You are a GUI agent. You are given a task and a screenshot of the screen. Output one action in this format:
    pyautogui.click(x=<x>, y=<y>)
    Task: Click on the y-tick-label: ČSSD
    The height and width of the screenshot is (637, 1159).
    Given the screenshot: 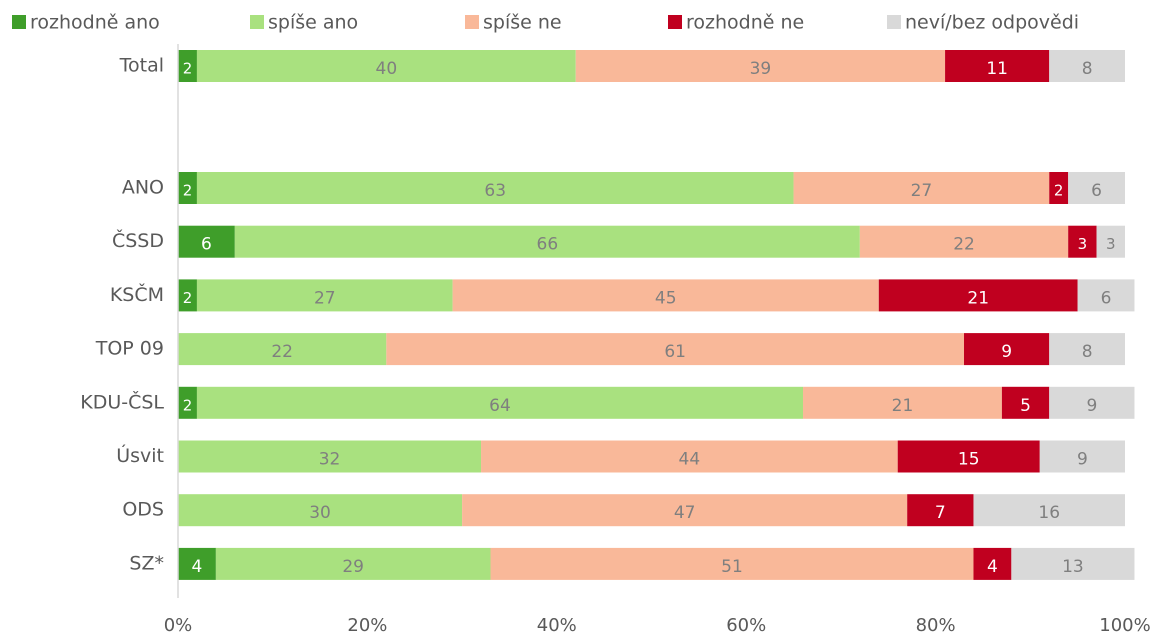 What is the action you would take?
    pyautogui.click(x=138, y=240)
    